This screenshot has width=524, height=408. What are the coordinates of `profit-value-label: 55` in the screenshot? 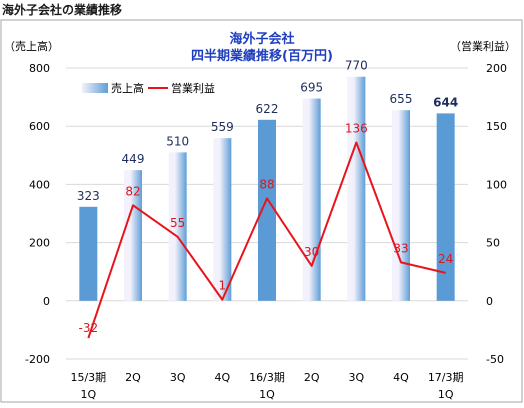 It's located at (177, 223).